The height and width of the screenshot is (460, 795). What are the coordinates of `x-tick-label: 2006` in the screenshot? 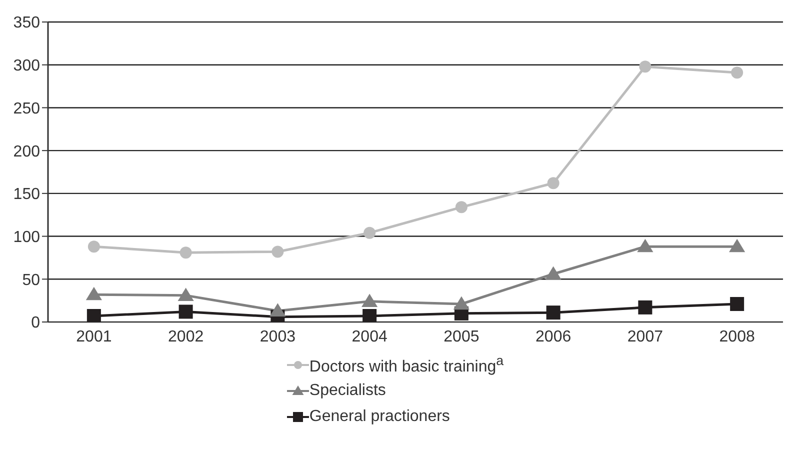 It's located at (554, 337).